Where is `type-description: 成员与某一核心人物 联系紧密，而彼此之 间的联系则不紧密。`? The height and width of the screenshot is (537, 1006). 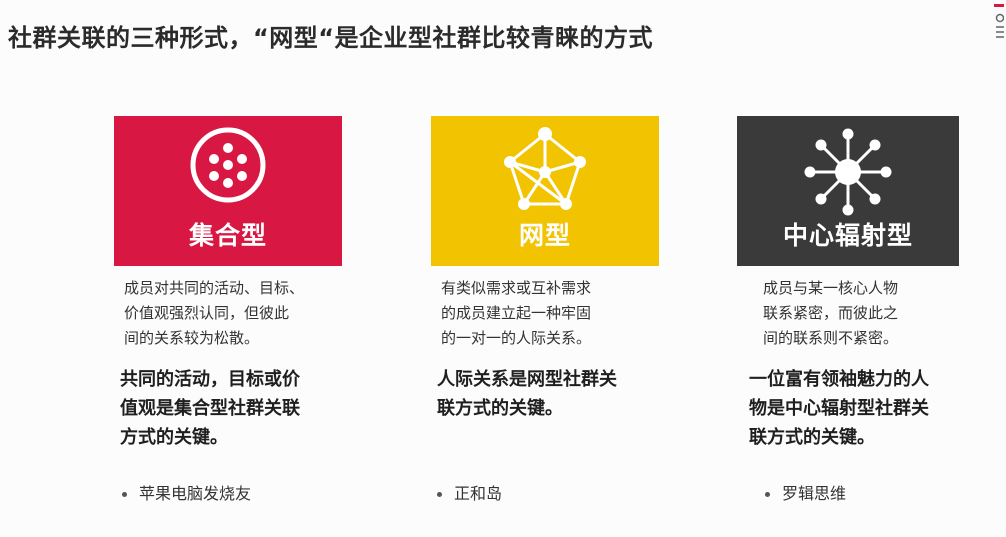 type-description: 成员与某一核心人物 联系紧密，而彼此之 间的联系则不紧密。 is located at coordinates (870, 313).